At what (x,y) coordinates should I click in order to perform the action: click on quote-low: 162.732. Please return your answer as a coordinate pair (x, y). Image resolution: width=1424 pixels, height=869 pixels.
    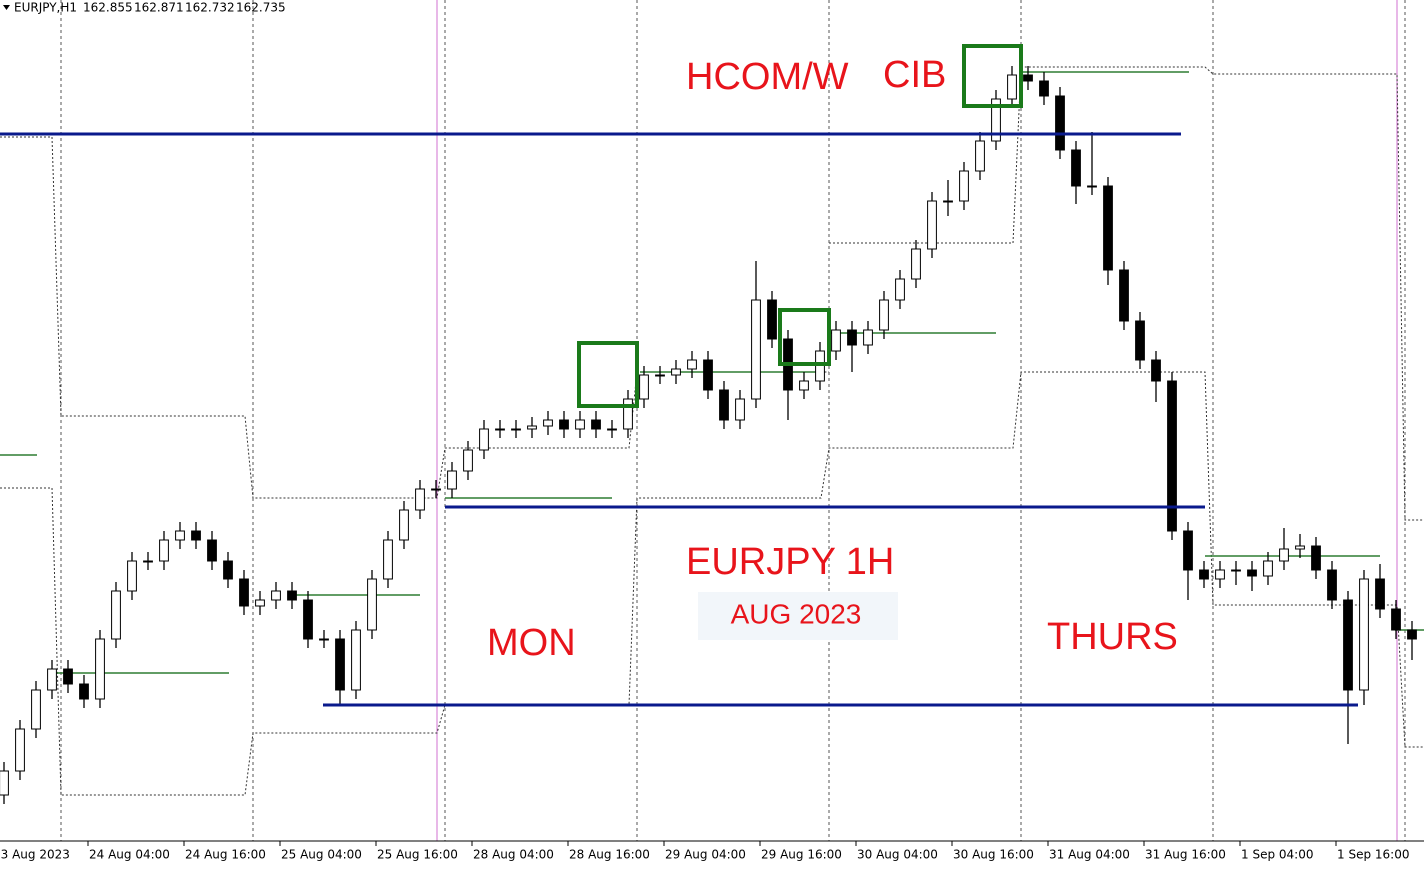
    Looking at the image, I should click on (210, 8).